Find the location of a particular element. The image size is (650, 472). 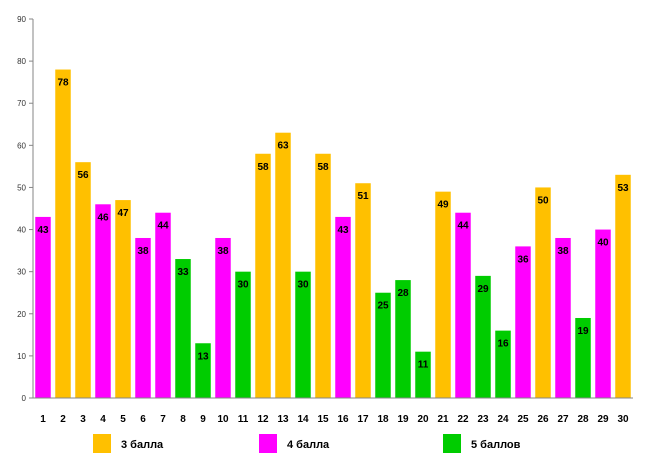

x-tick-label: 23 is located at coordinates (483, 419).